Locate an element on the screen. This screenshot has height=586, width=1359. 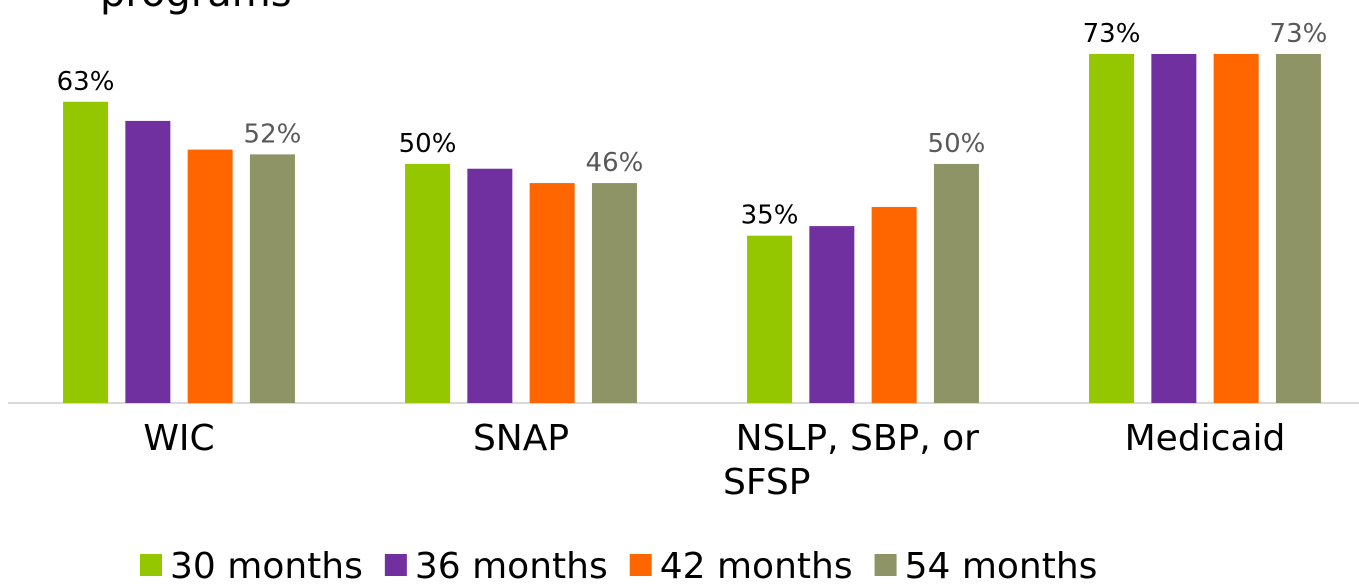
data-label: 35% is located at coordinates (770, 216).